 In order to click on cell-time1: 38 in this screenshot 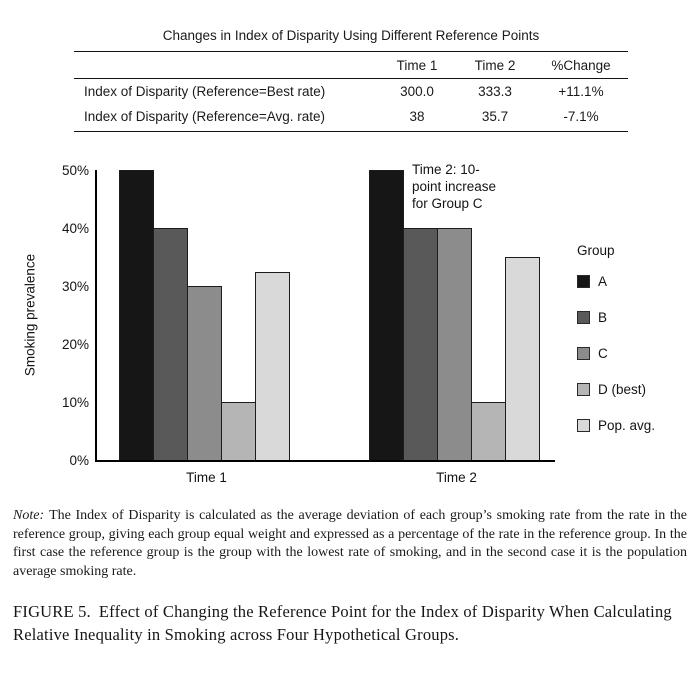, I will do `click(417, 118)`.